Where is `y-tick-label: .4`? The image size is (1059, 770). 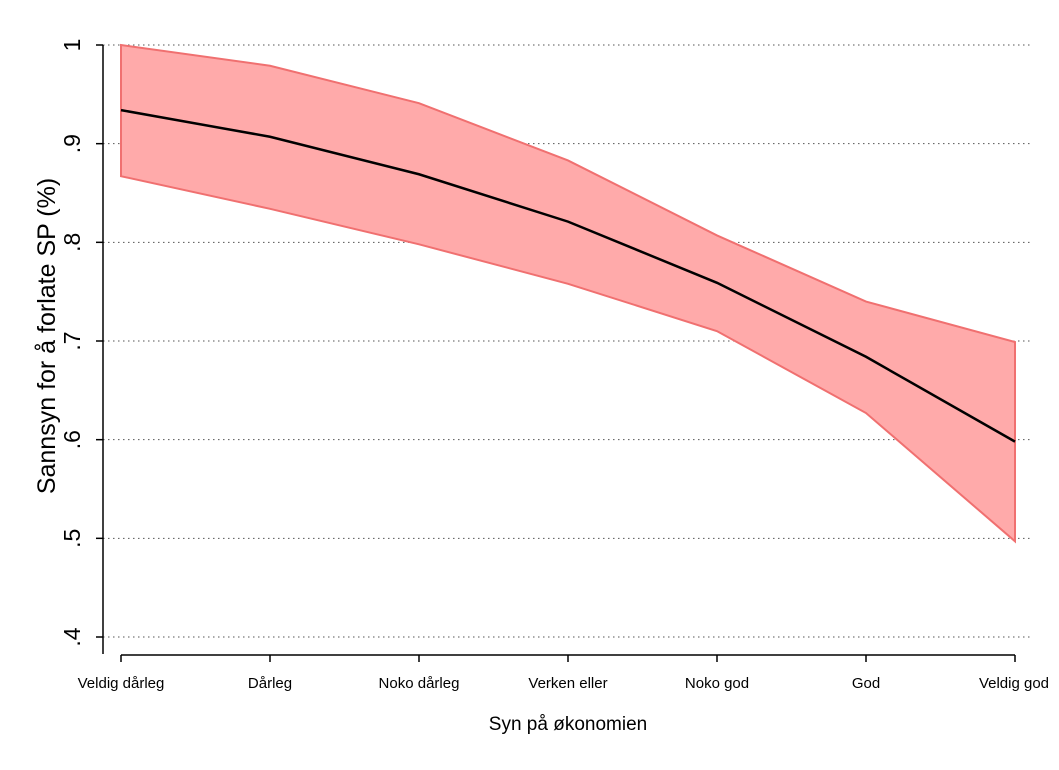 y-tick-label: .4 is located at coordinates (72, 636).